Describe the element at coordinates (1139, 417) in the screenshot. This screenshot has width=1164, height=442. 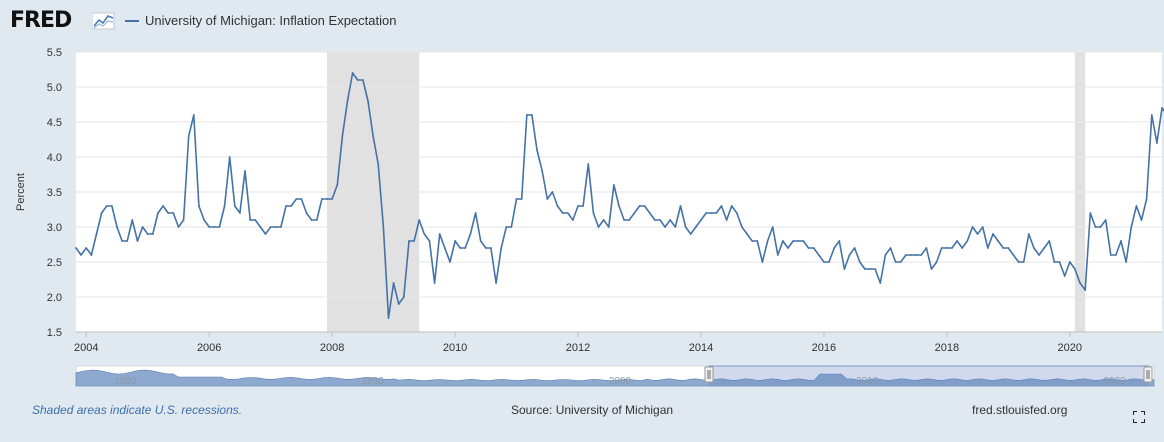
I see `fullscreen-icon` at that location.